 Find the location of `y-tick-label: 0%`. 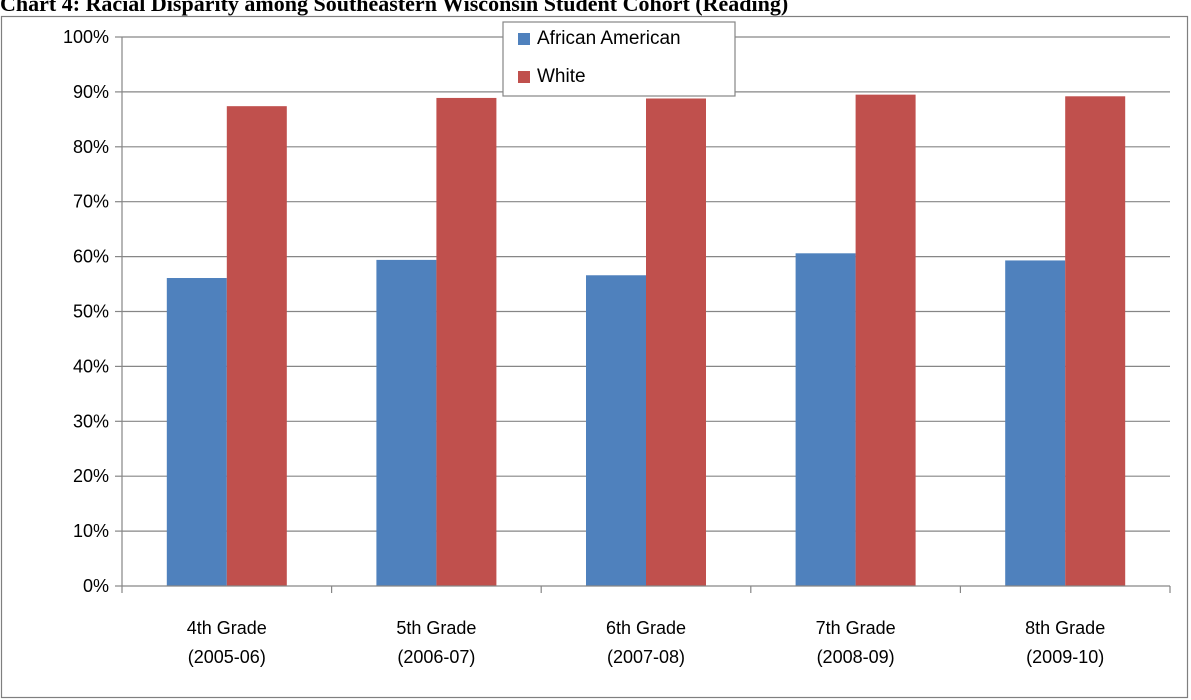

y-tick-label: 0% is located at coordinates (96, 586).